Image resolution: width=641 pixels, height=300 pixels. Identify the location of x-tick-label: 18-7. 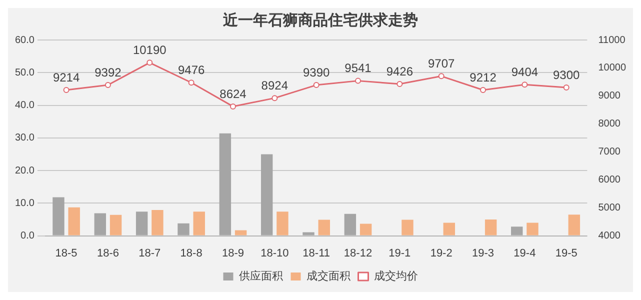
(149, 253).